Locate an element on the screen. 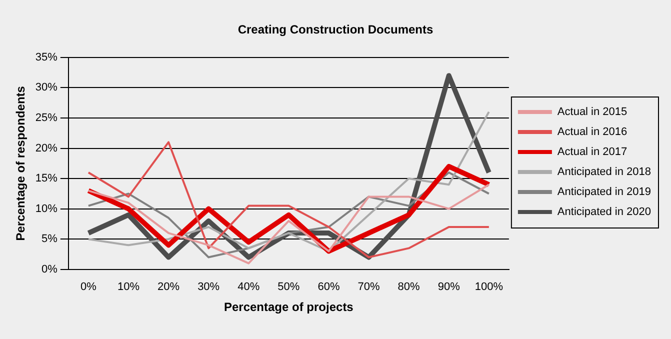  x-tick-label: 30% is located at coordinates (209, 287).